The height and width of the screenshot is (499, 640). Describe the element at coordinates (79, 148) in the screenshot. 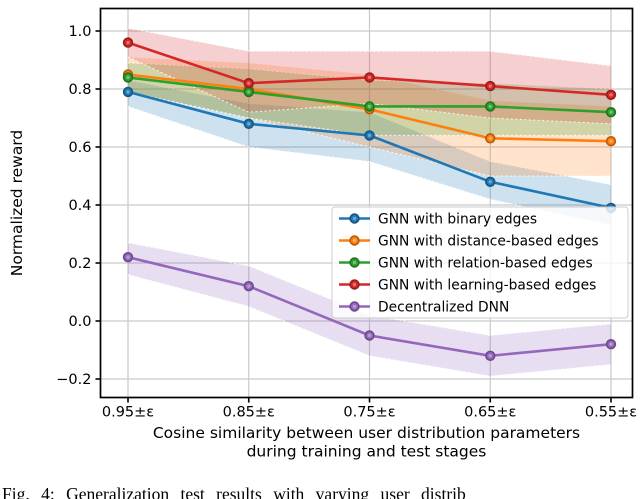

I see `y-tick-label: 0.6` at that location.